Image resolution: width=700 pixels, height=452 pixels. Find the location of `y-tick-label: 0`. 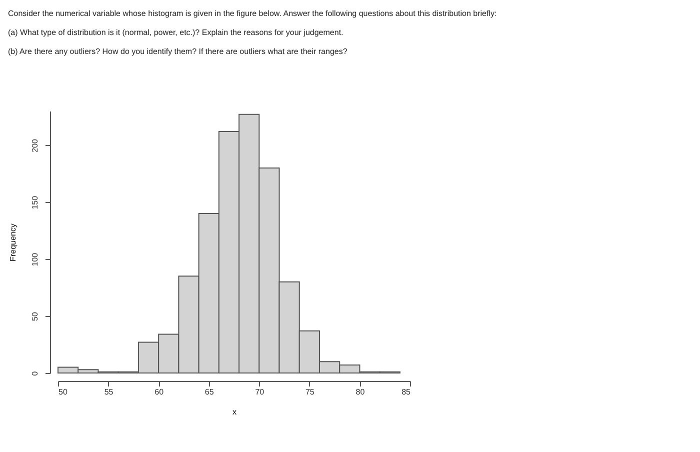

y-tick-label: 0 is located at coordinates (35, 373).